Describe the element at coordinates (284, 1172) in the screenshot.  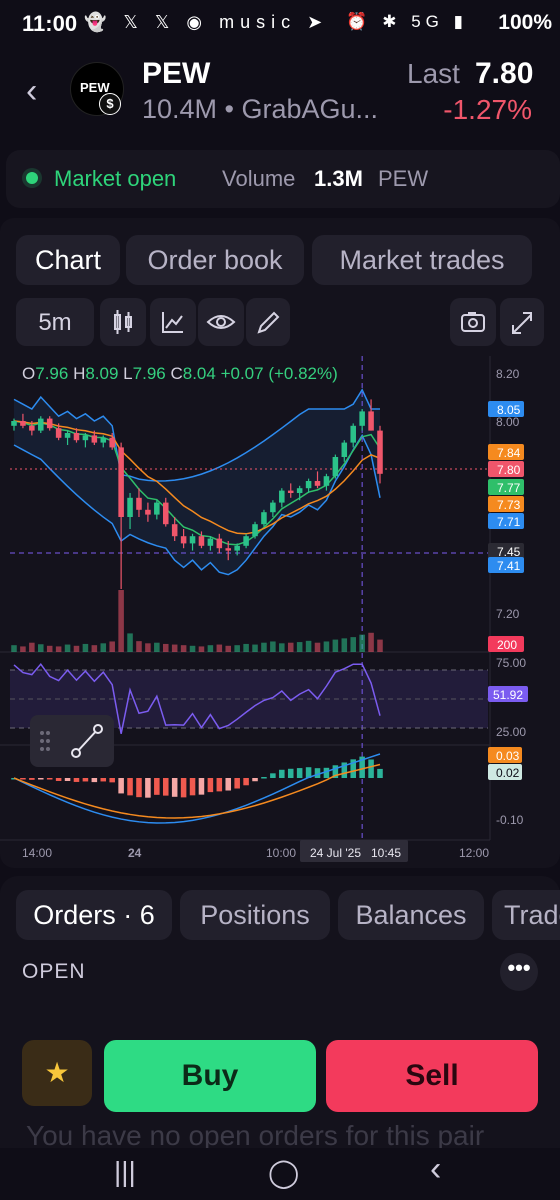
I see `home-icon: ◯` at that location.